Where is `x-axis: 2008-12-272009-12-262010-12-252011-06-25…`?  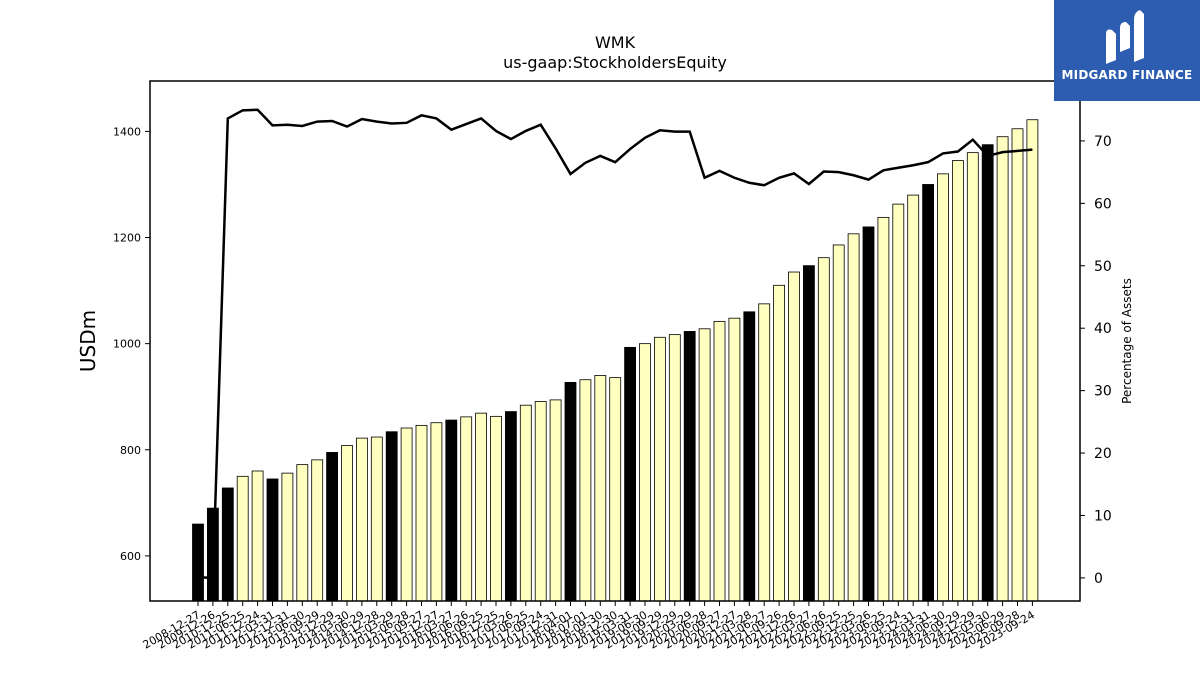
x-axis: 2008-12-272009-12-262010-12-252011-06-25… is located at coordinates (589, 626).